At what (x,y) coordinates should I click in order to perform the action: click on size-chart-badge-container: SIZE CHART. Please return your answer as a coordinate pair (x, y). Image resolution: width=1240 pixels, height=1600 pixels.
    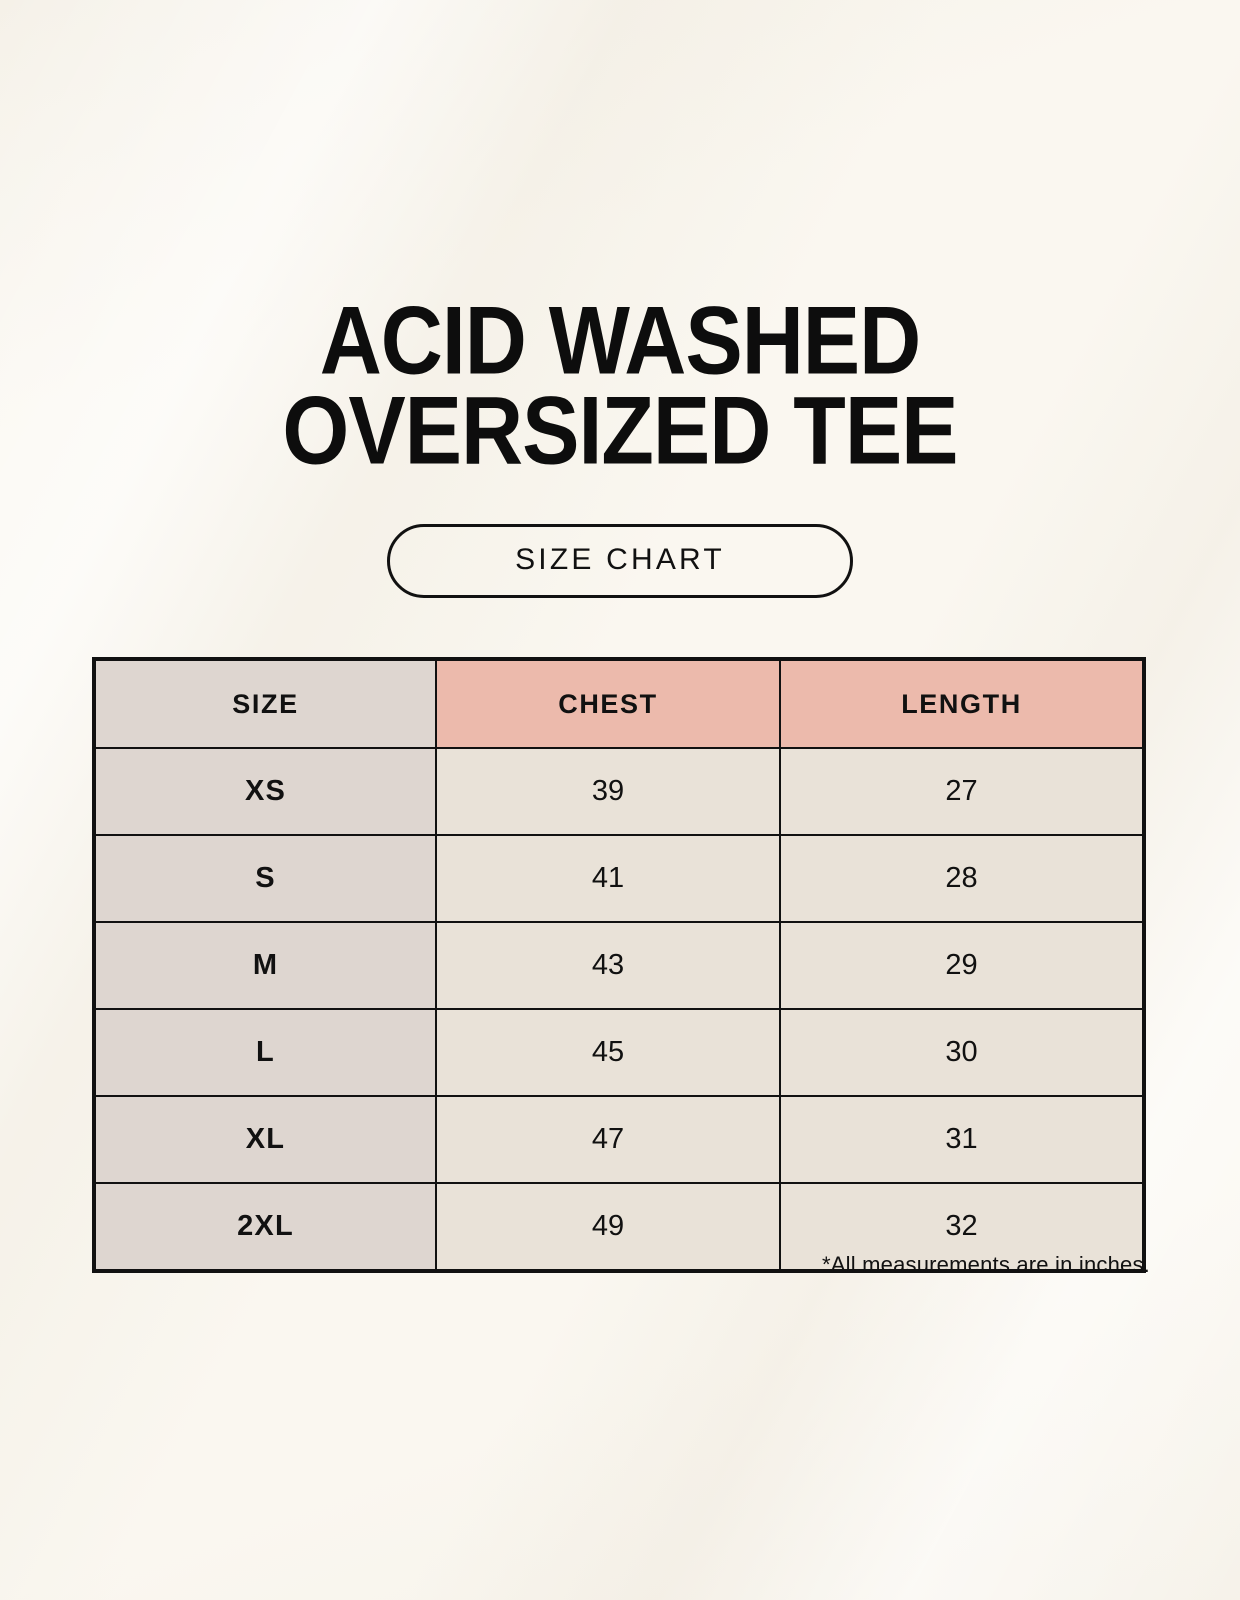
    Looking at the image, I should click on (620, 561).